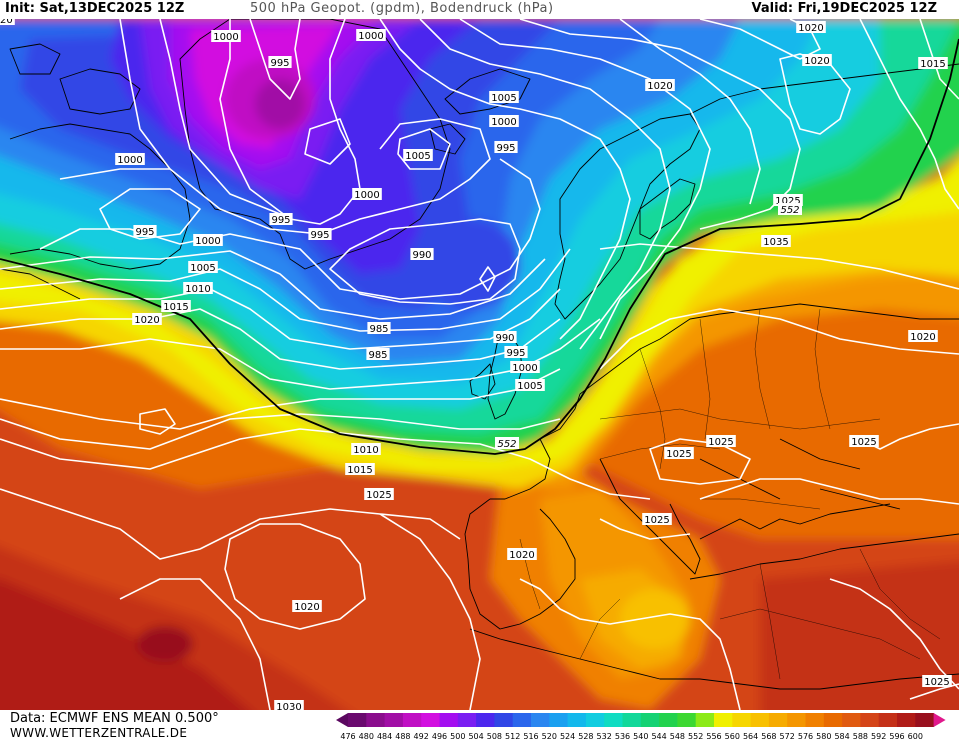 The width and height of the screenshot is (959, 741). Describe the element at coordinates (506, 444) in the screenshot. I see `geopotential-label-text: 552` at that location.